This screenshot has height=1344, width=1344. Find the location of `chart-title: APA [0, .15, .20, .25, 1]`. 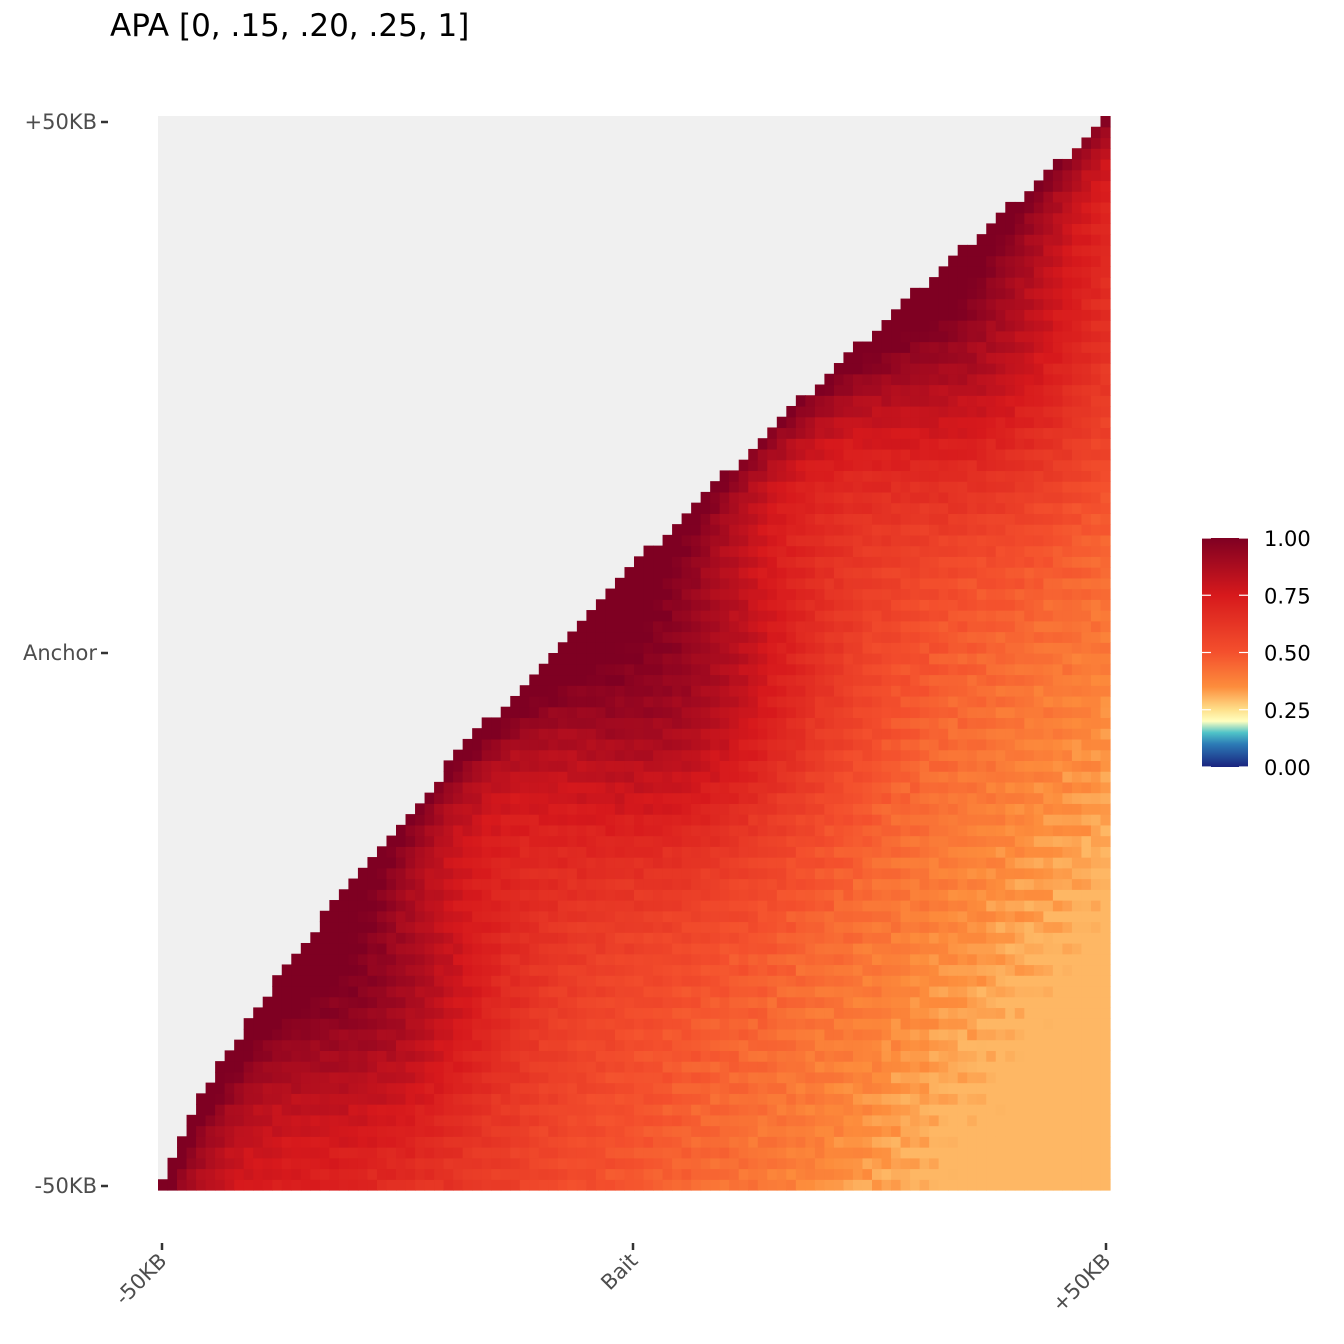

chart-title: APA [0, .15, .20, .25, 1] is located at coordinates (290, 26).